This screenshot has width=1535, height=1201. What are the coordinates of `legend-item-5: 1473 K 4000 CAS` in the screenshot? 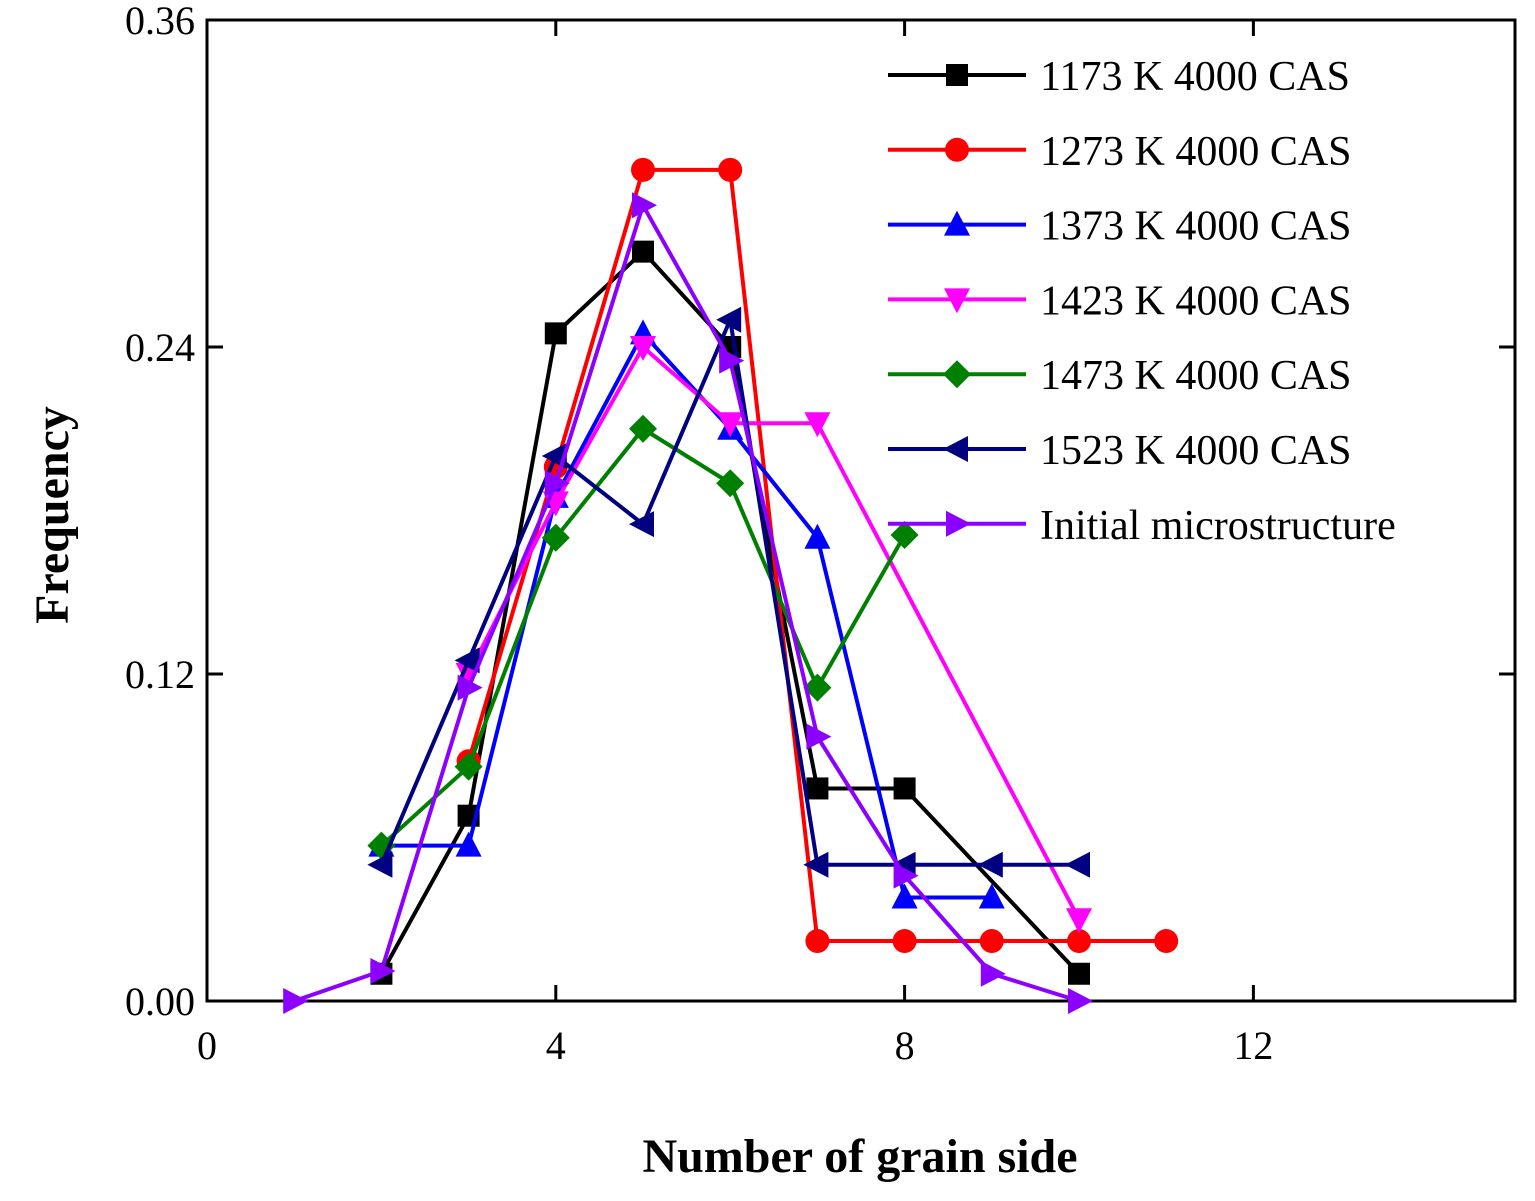 It's located at (1120, 376).